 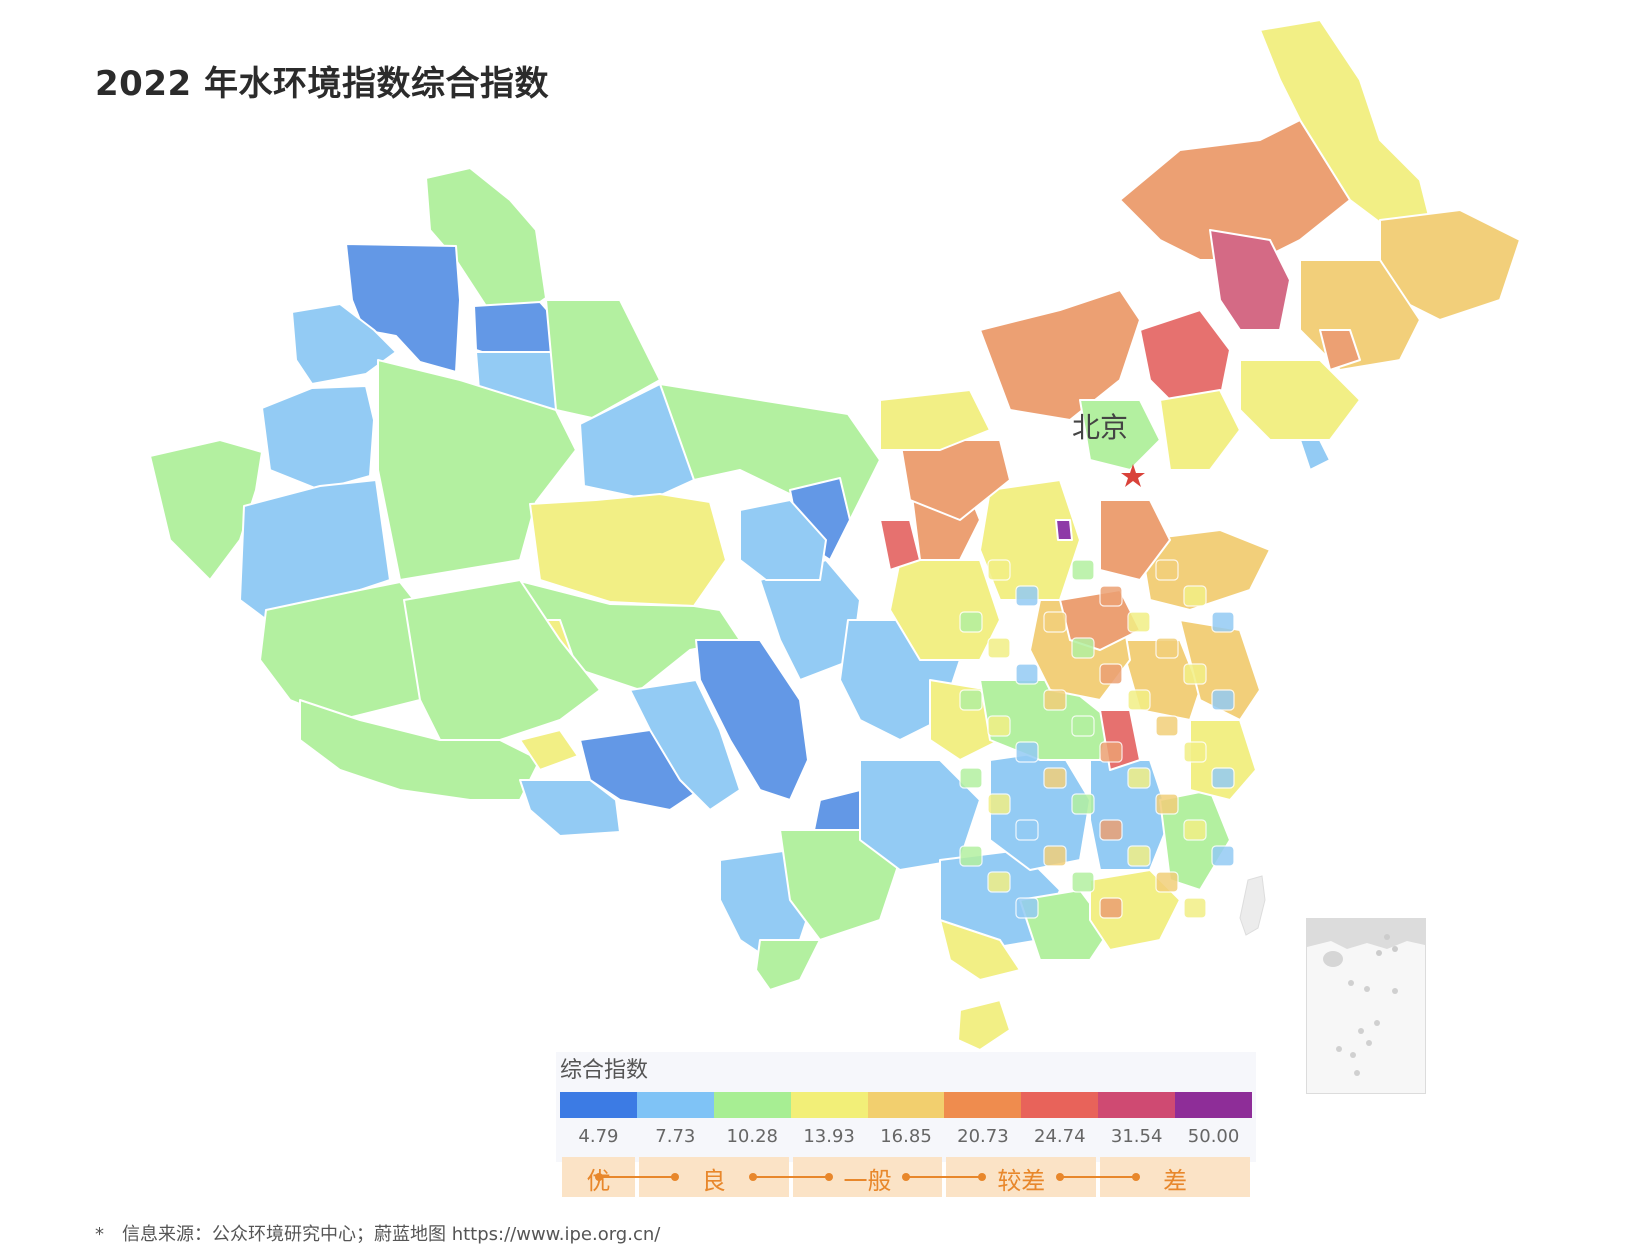 What do you see at coordinates (900, 545) in the screenshot?
I see `region-ningxia-red` at bounding box center [900, 545].